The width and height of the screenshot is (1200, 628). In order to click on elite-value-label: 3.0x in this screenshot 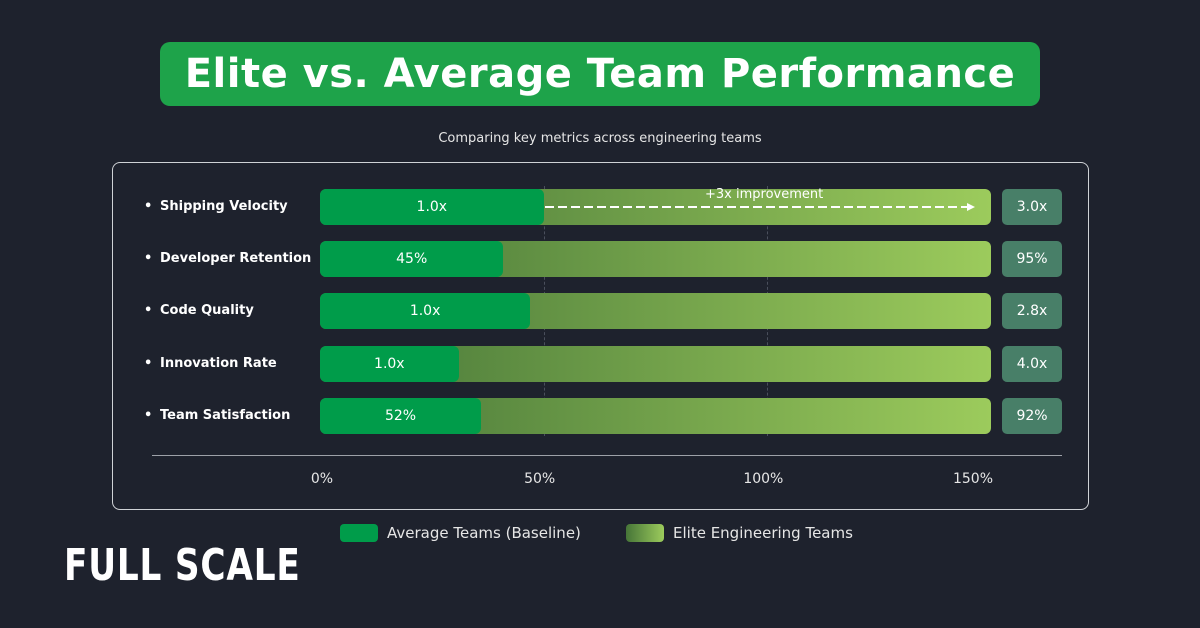, I will do `click(1032, 207)`.